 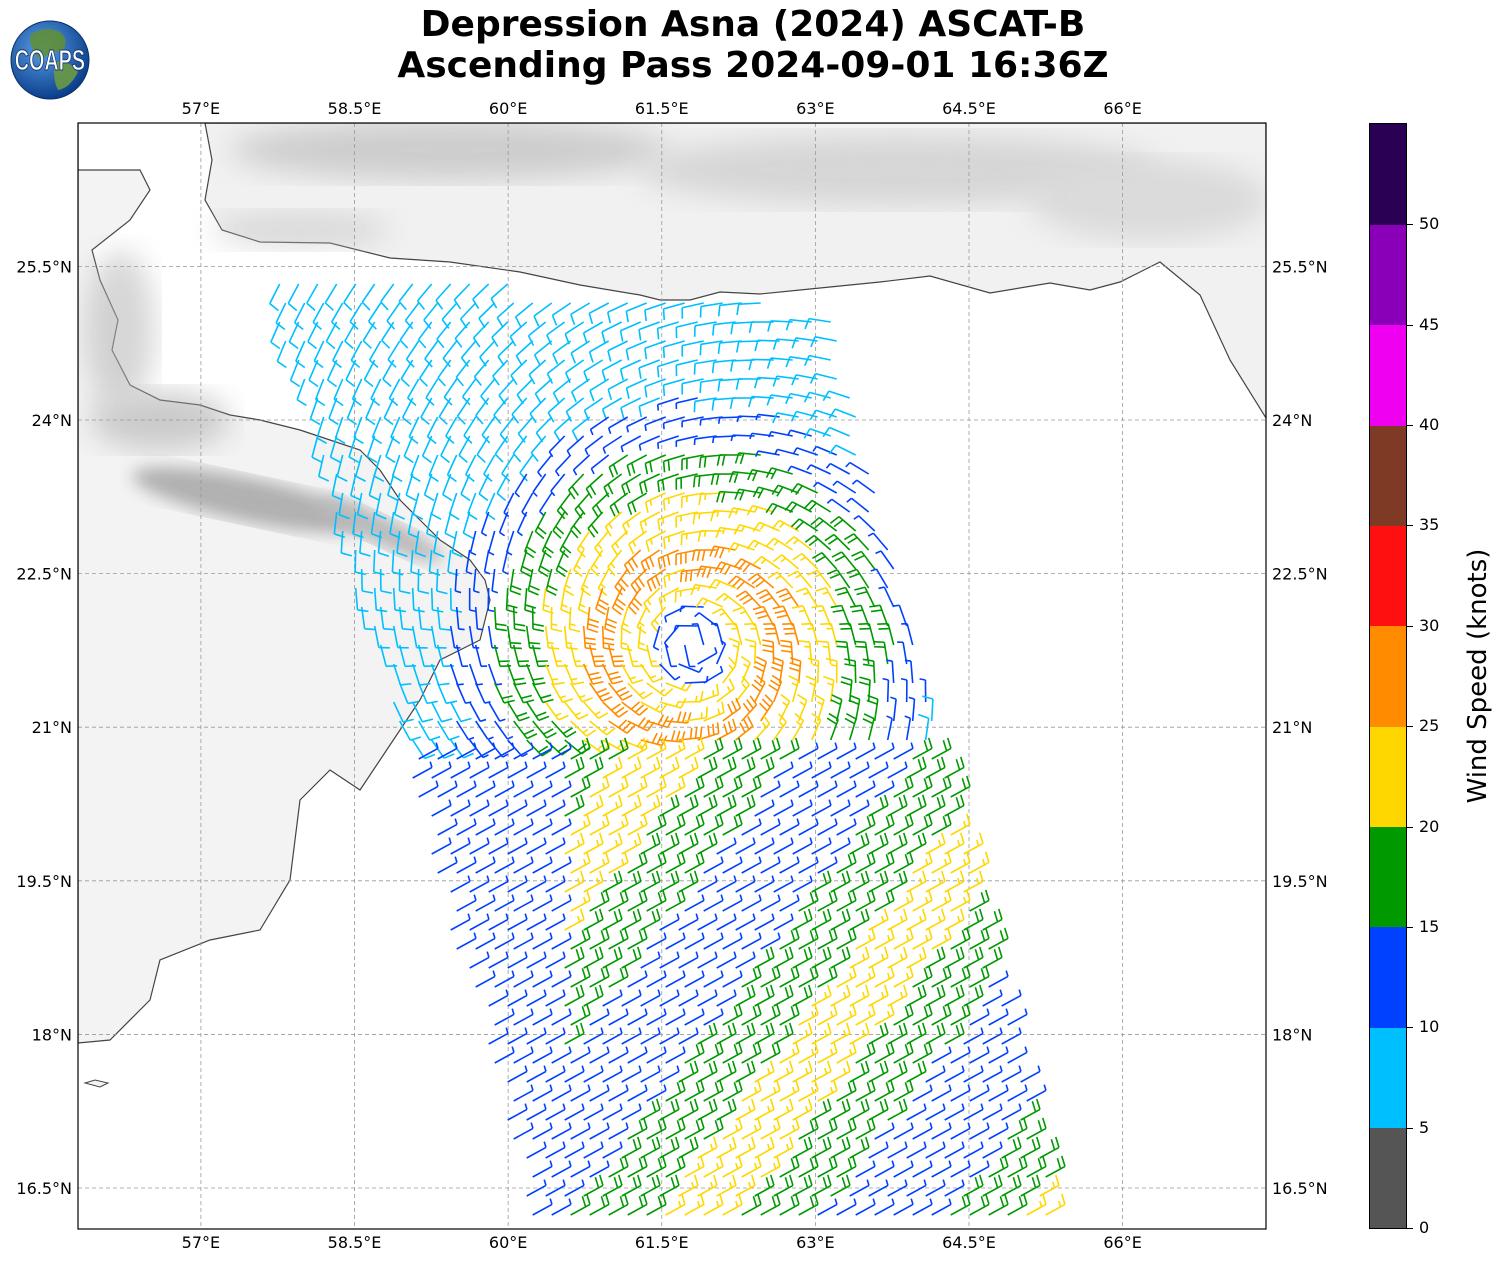 What do you see at coordinates (355, 1242) in the screenshot?
I see `lon-tick-label-bottom: 58.5°E` at bounding box center [355, 1242].